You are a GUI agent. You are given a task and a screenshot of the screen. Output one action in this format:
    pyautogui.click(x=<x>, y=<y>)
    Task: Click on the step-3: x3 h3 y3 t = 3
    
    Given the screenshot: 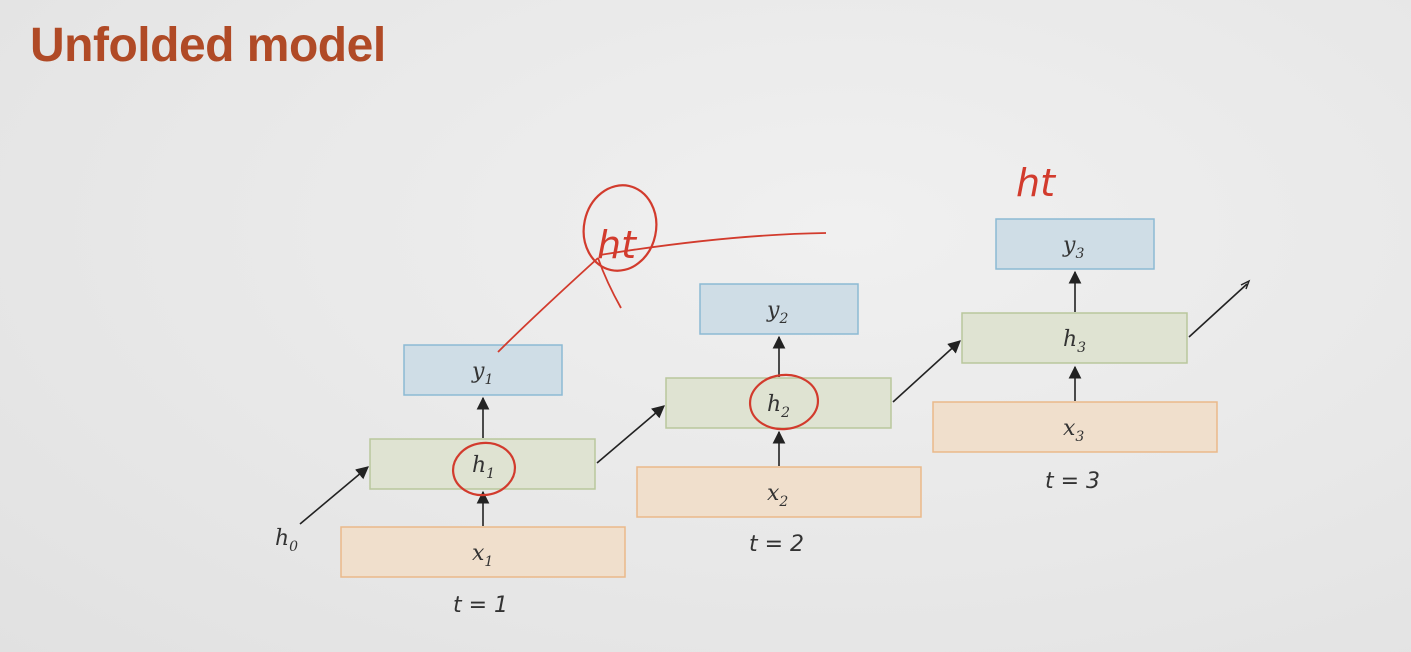 What is the action you would take?
    pyautogui.click(x=1075, y=356)
    